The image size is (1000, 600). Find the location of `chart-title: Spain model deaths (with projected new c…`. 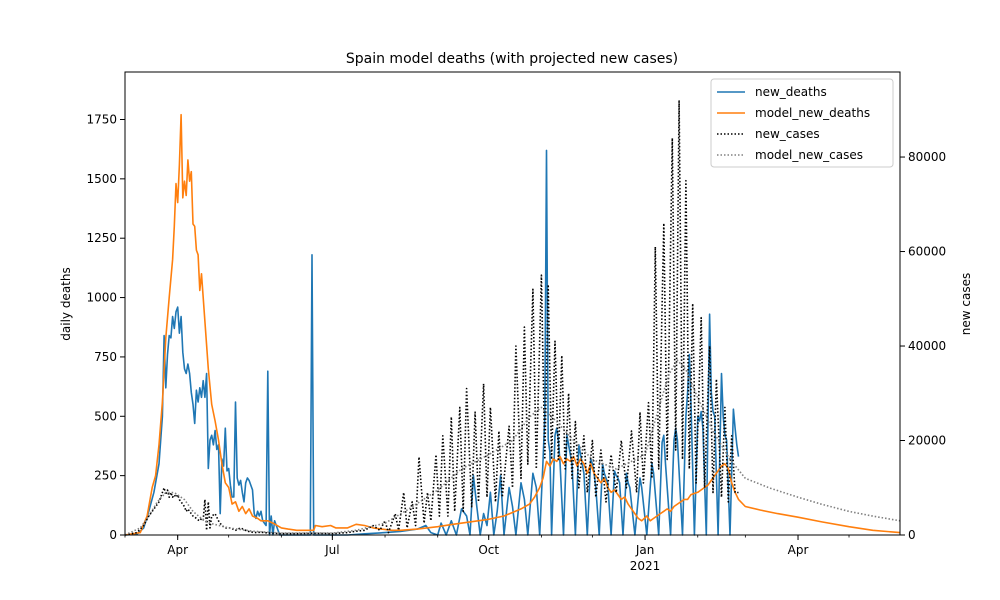

chart-title: Spain model deaths (with projected new c… is located at coordinates (512, 59).